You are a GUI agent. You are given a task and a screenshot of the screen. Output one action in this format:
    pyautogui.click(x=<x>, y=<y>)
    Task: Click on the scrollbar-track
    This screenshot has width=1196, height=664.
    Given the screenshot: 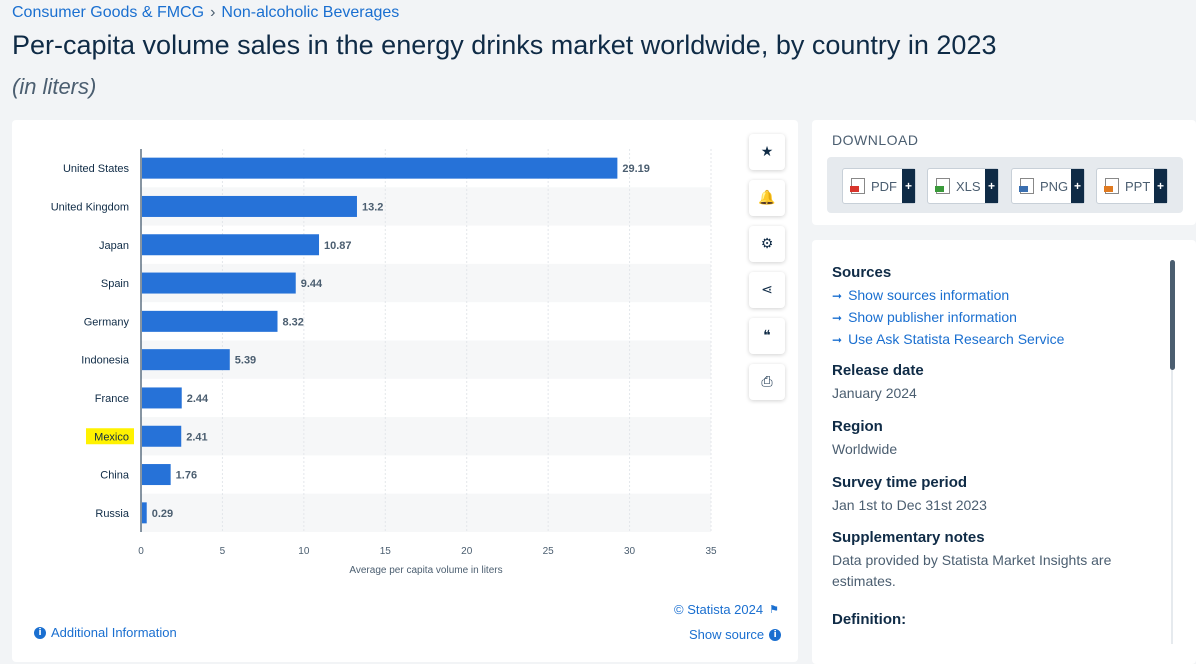 What is the action you would take?
    pyautogui.click(x=1172, y=452)
    